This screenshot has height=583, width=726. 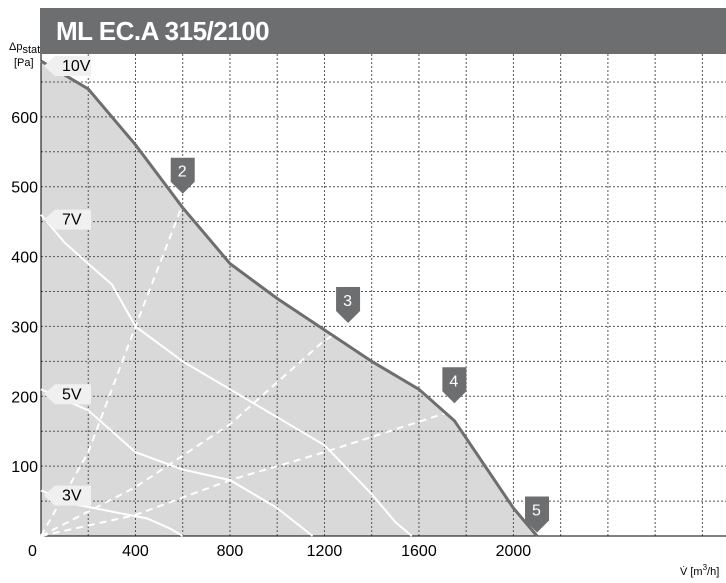 What do you see at coordinates (15, 47) in the screenshot?
I see `y-axis-symbol: Δp` at bounding box center [15, 47].